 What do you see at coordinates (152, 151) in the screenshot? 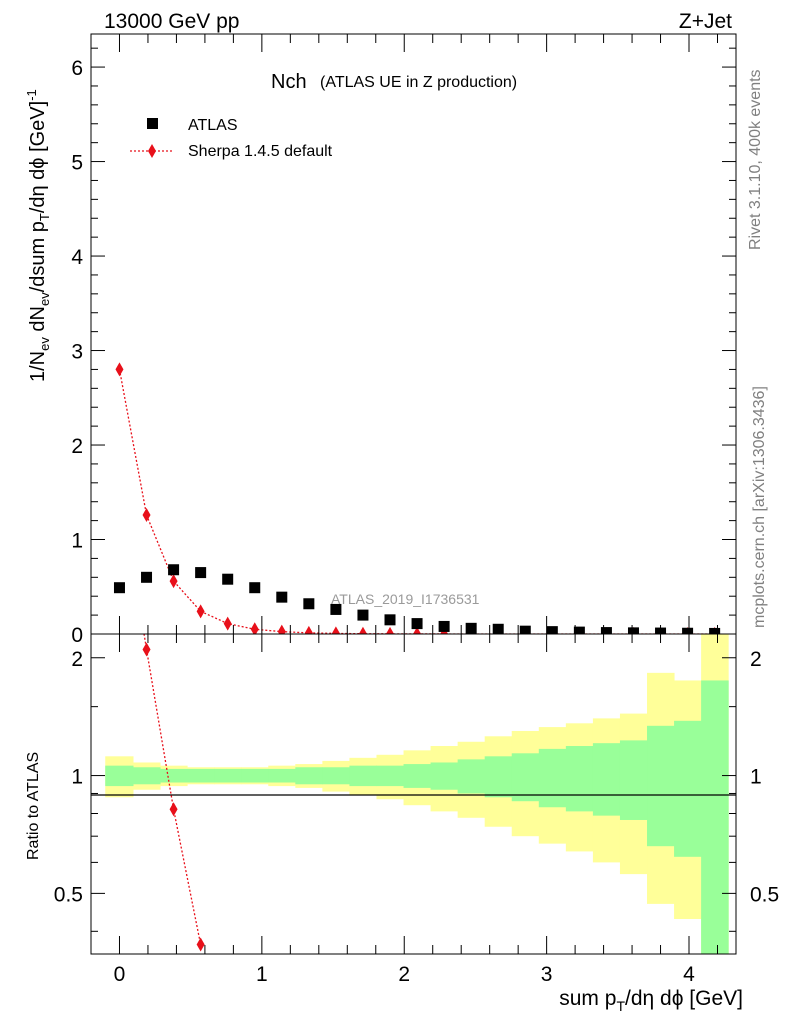
I see `legend-marker-sherpa` at bounding box center [152, 151].